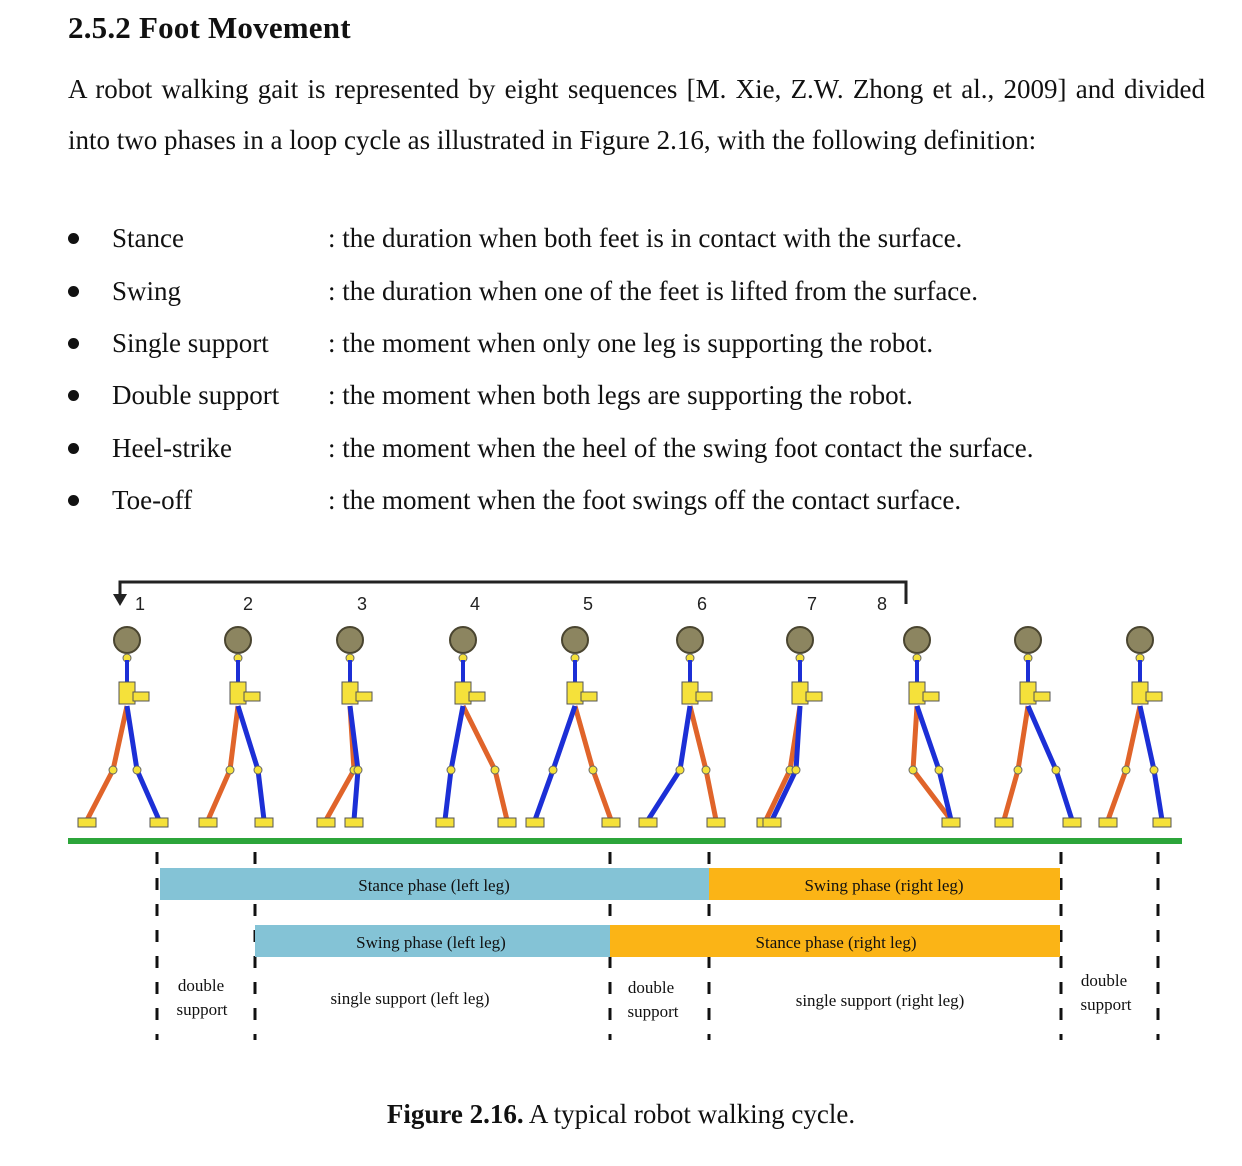 The height and width of the screenshot is (1166, 1242). Describe the element at coordinates (201, 985) in the screenshot. I see `support-label: double` at that location.